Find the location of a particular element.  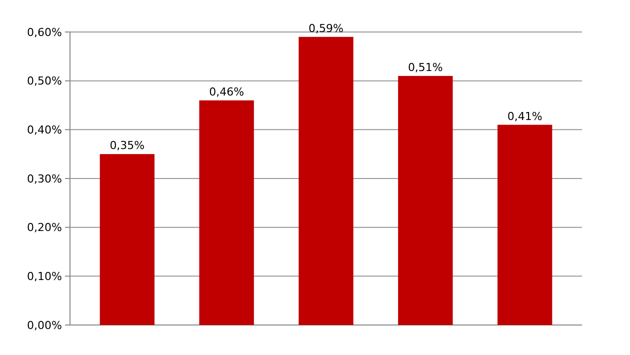

y-tick-label: 0,10% is located at coordinates (44, 277).